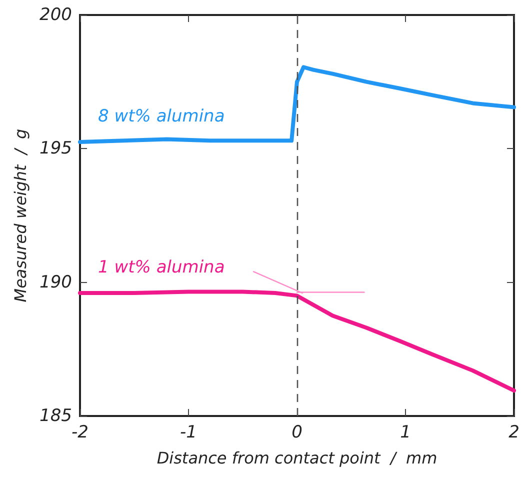 The width and height of the screenshot is (523, 479). Describe the element at coordinates (161, 268) in the screenshot. I see `series-label: 1 wt% alumina` at that location.